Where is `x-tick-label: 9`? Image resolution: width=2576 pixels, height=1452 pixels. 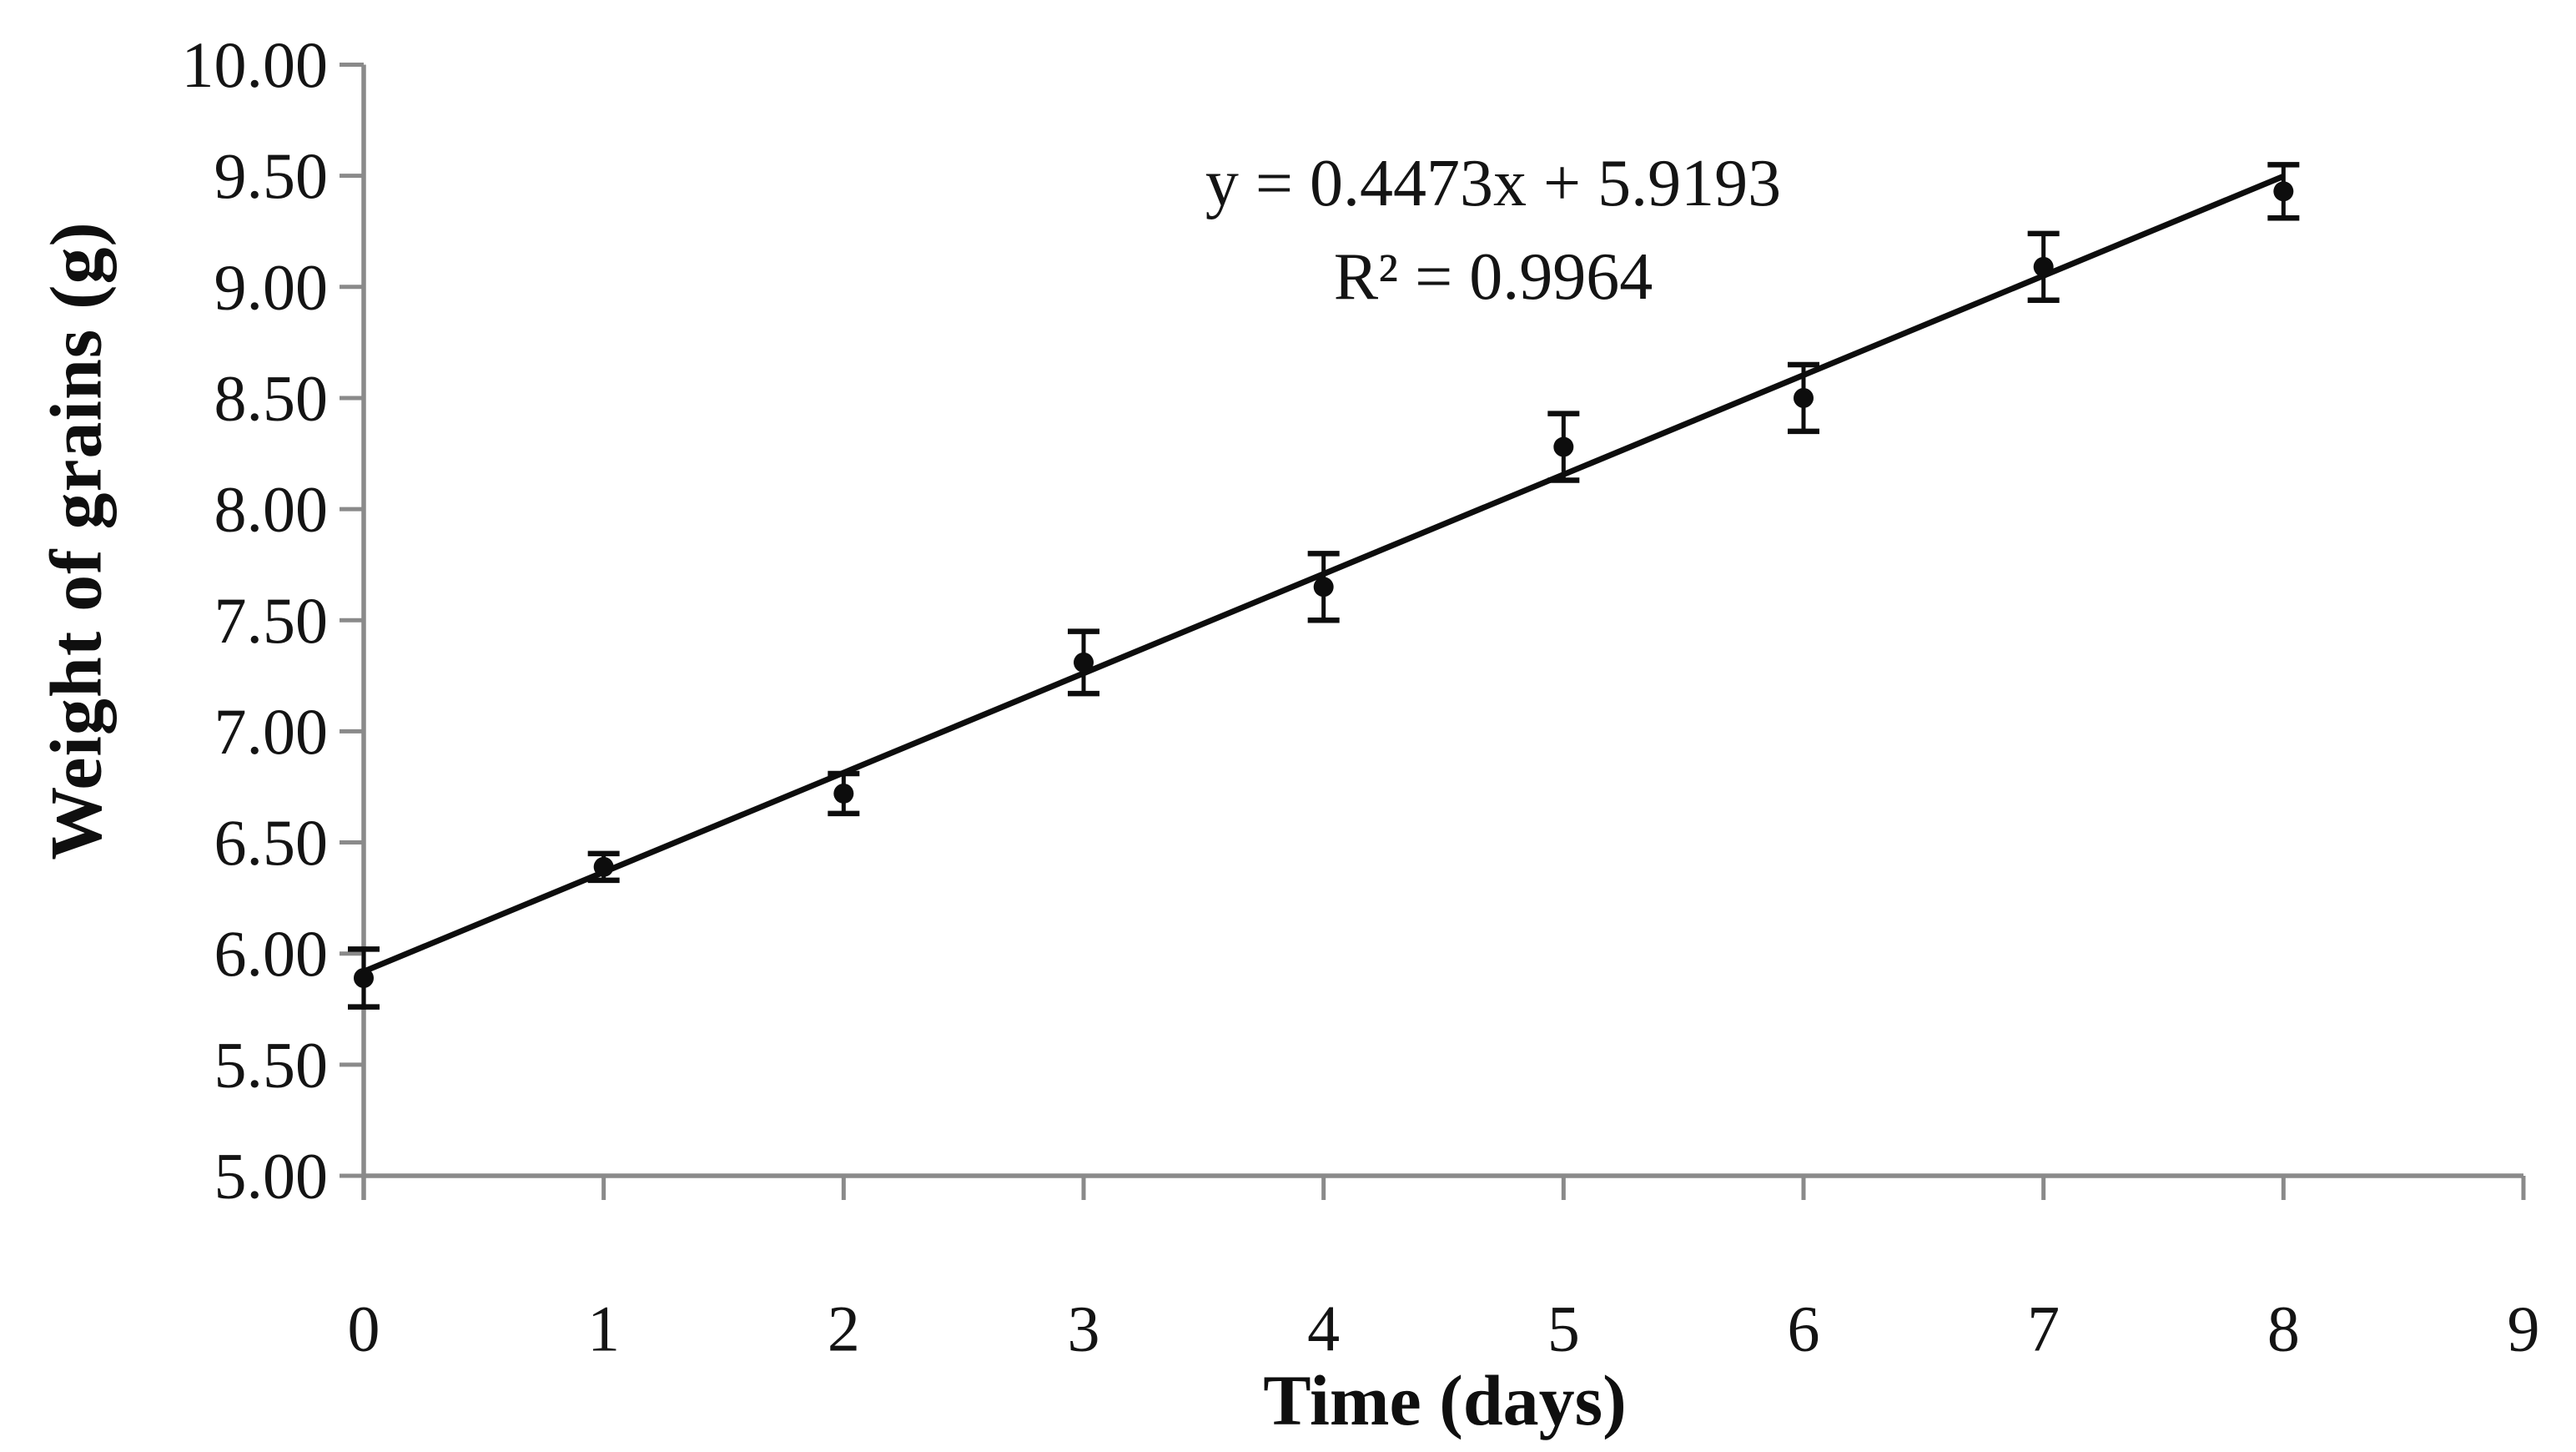 x-tick-label: 9 is located at coordinates (2524, 1329).